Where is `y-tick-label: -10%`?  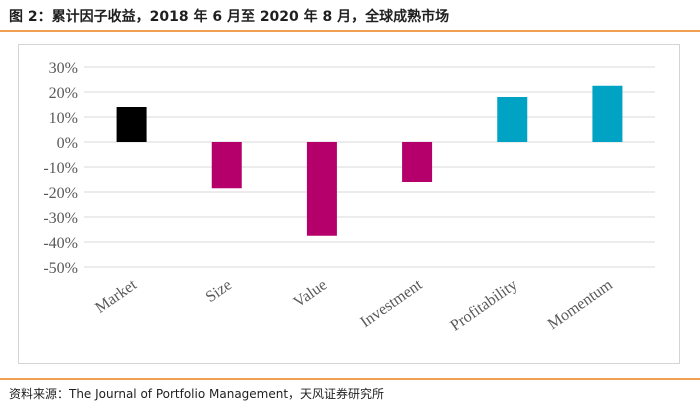 y-tick-label: -10% is located at coordinates (60, 168).